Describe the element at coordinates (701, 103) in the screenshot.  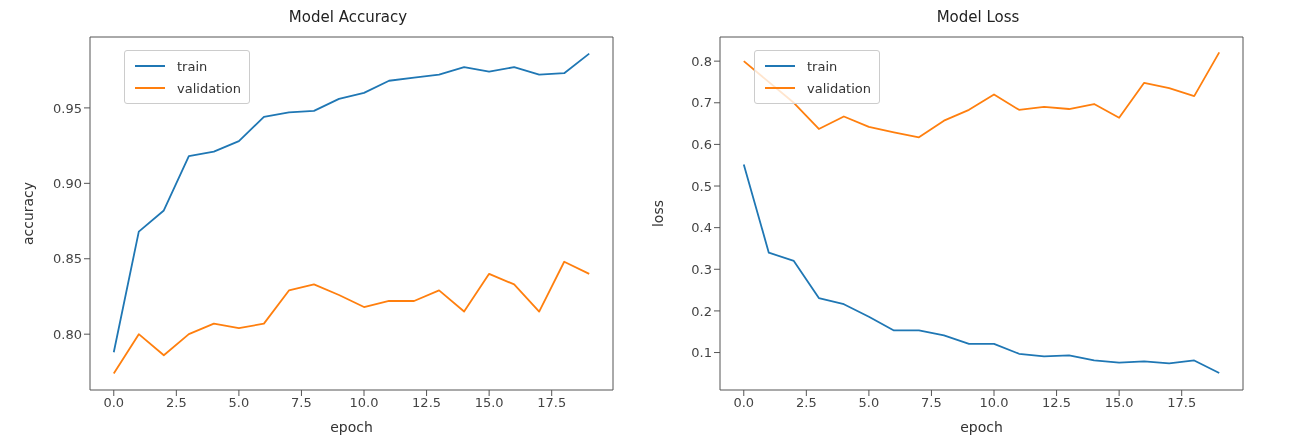
I see `y-tick-label: 0.7` at that location.